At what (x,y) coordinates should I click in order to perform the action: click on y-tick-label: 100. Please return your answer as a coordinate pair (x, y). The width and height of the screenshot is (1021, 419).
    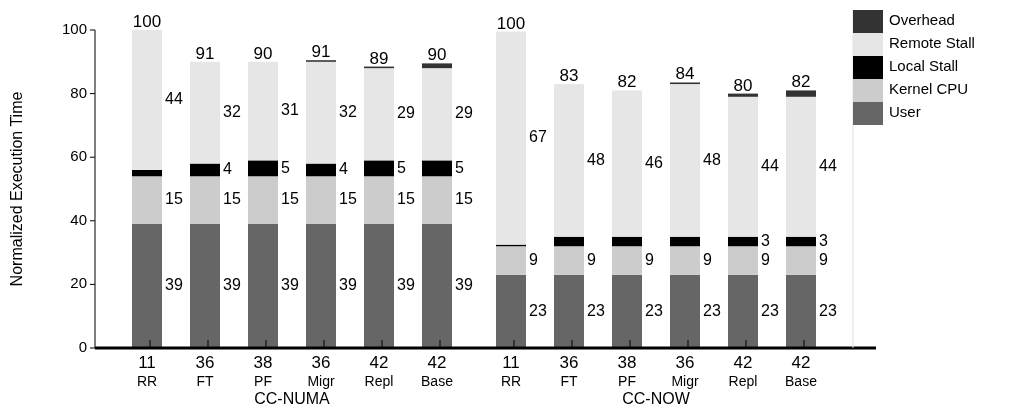
    Looking at the image, I should click on (74, 28).